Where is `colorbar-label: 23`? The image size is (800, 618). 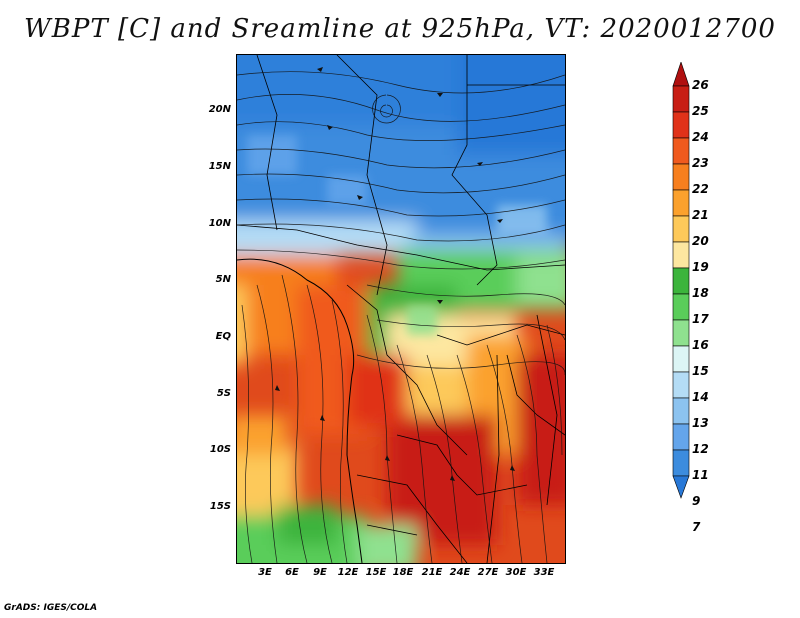
colorbar-label: 23 is located at coordinates (700, 163).